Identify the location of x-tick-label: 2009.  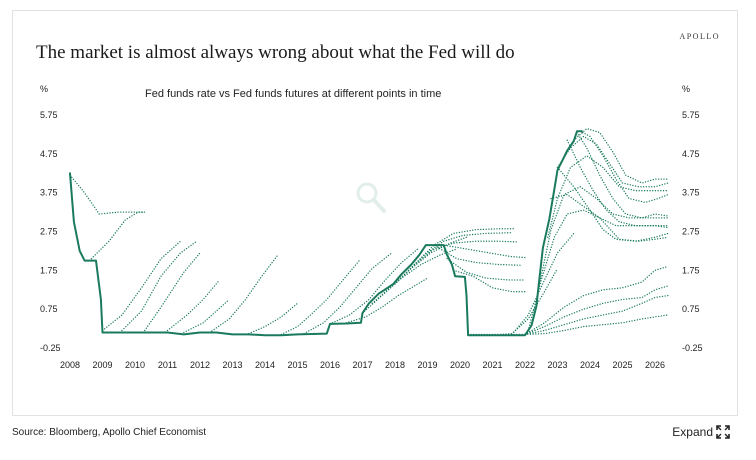
(102, 365).